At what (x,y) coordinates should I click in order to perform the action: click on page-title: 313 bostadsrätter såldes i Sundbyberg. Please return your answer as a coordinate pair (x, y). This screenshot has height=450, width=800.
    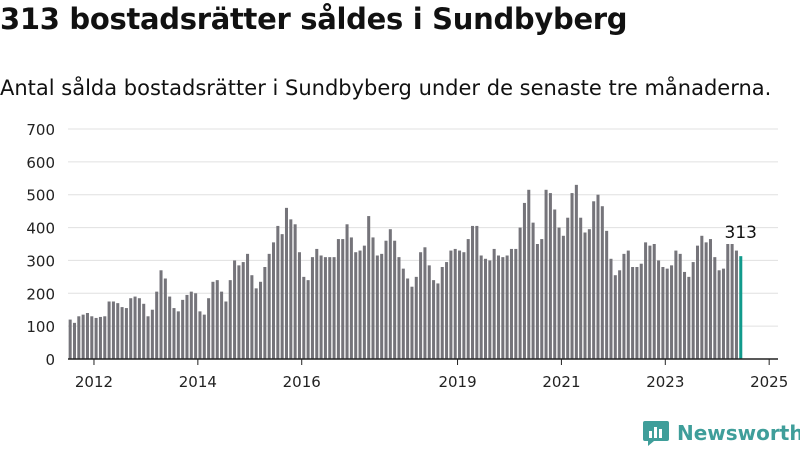
    Looking at the image, I should click on (314, 19).